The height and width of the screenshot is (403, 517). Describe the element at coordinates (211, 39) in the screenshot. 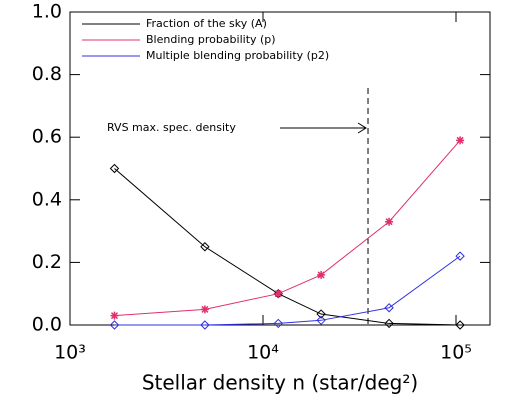

I see `legend-label: Blending probability (p)` at that location.